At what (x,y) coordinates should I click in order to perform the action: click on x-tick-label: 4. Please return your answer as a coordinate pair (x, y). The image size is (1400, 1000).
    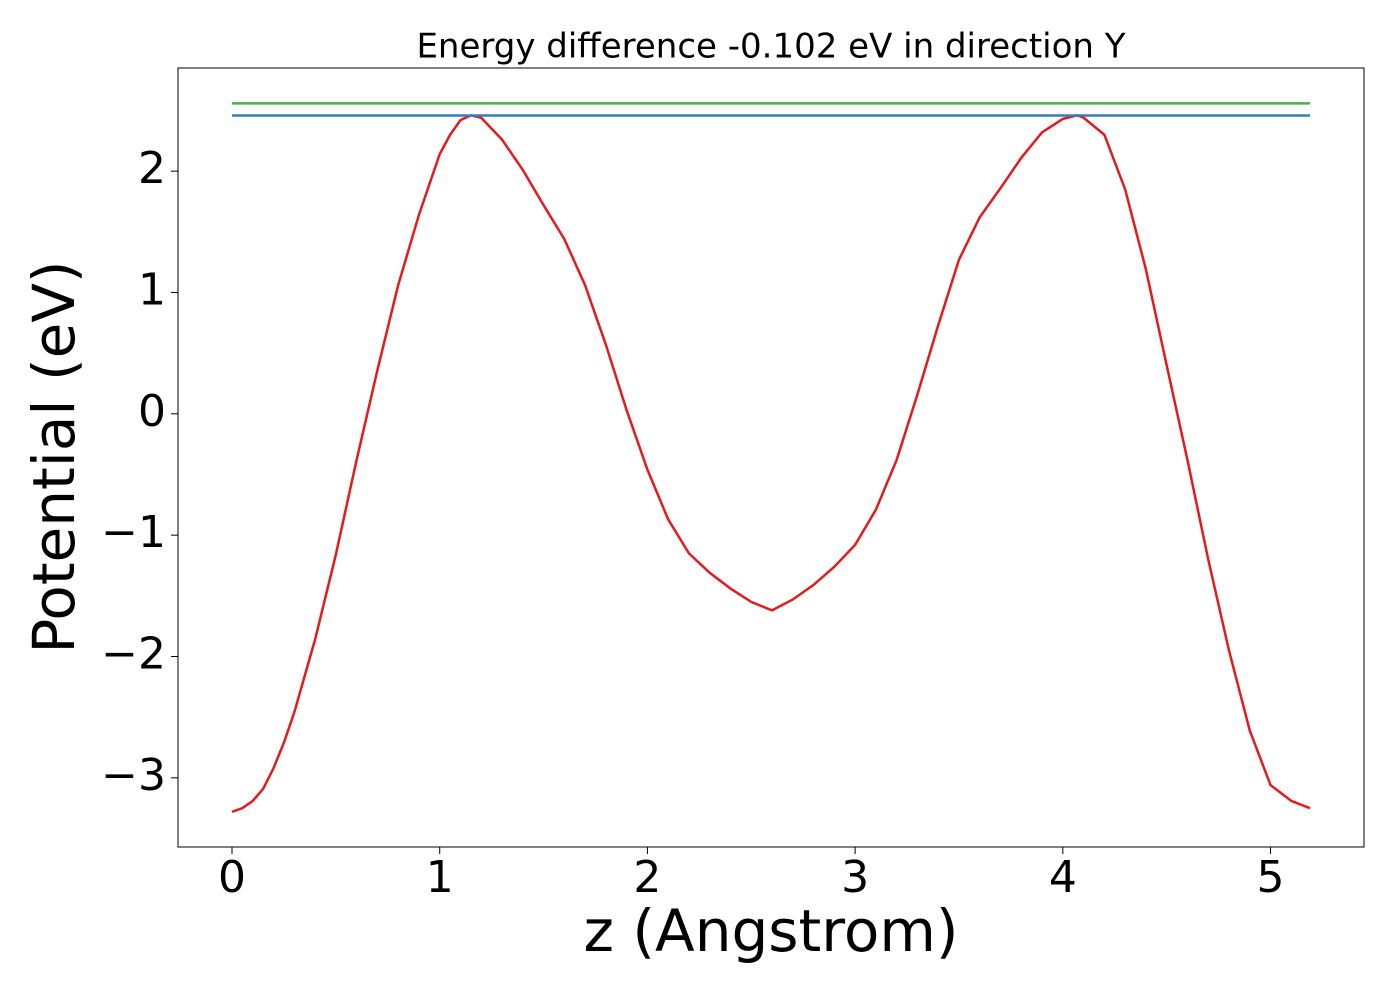
    Looking at the image, I should click on (1063, 877).